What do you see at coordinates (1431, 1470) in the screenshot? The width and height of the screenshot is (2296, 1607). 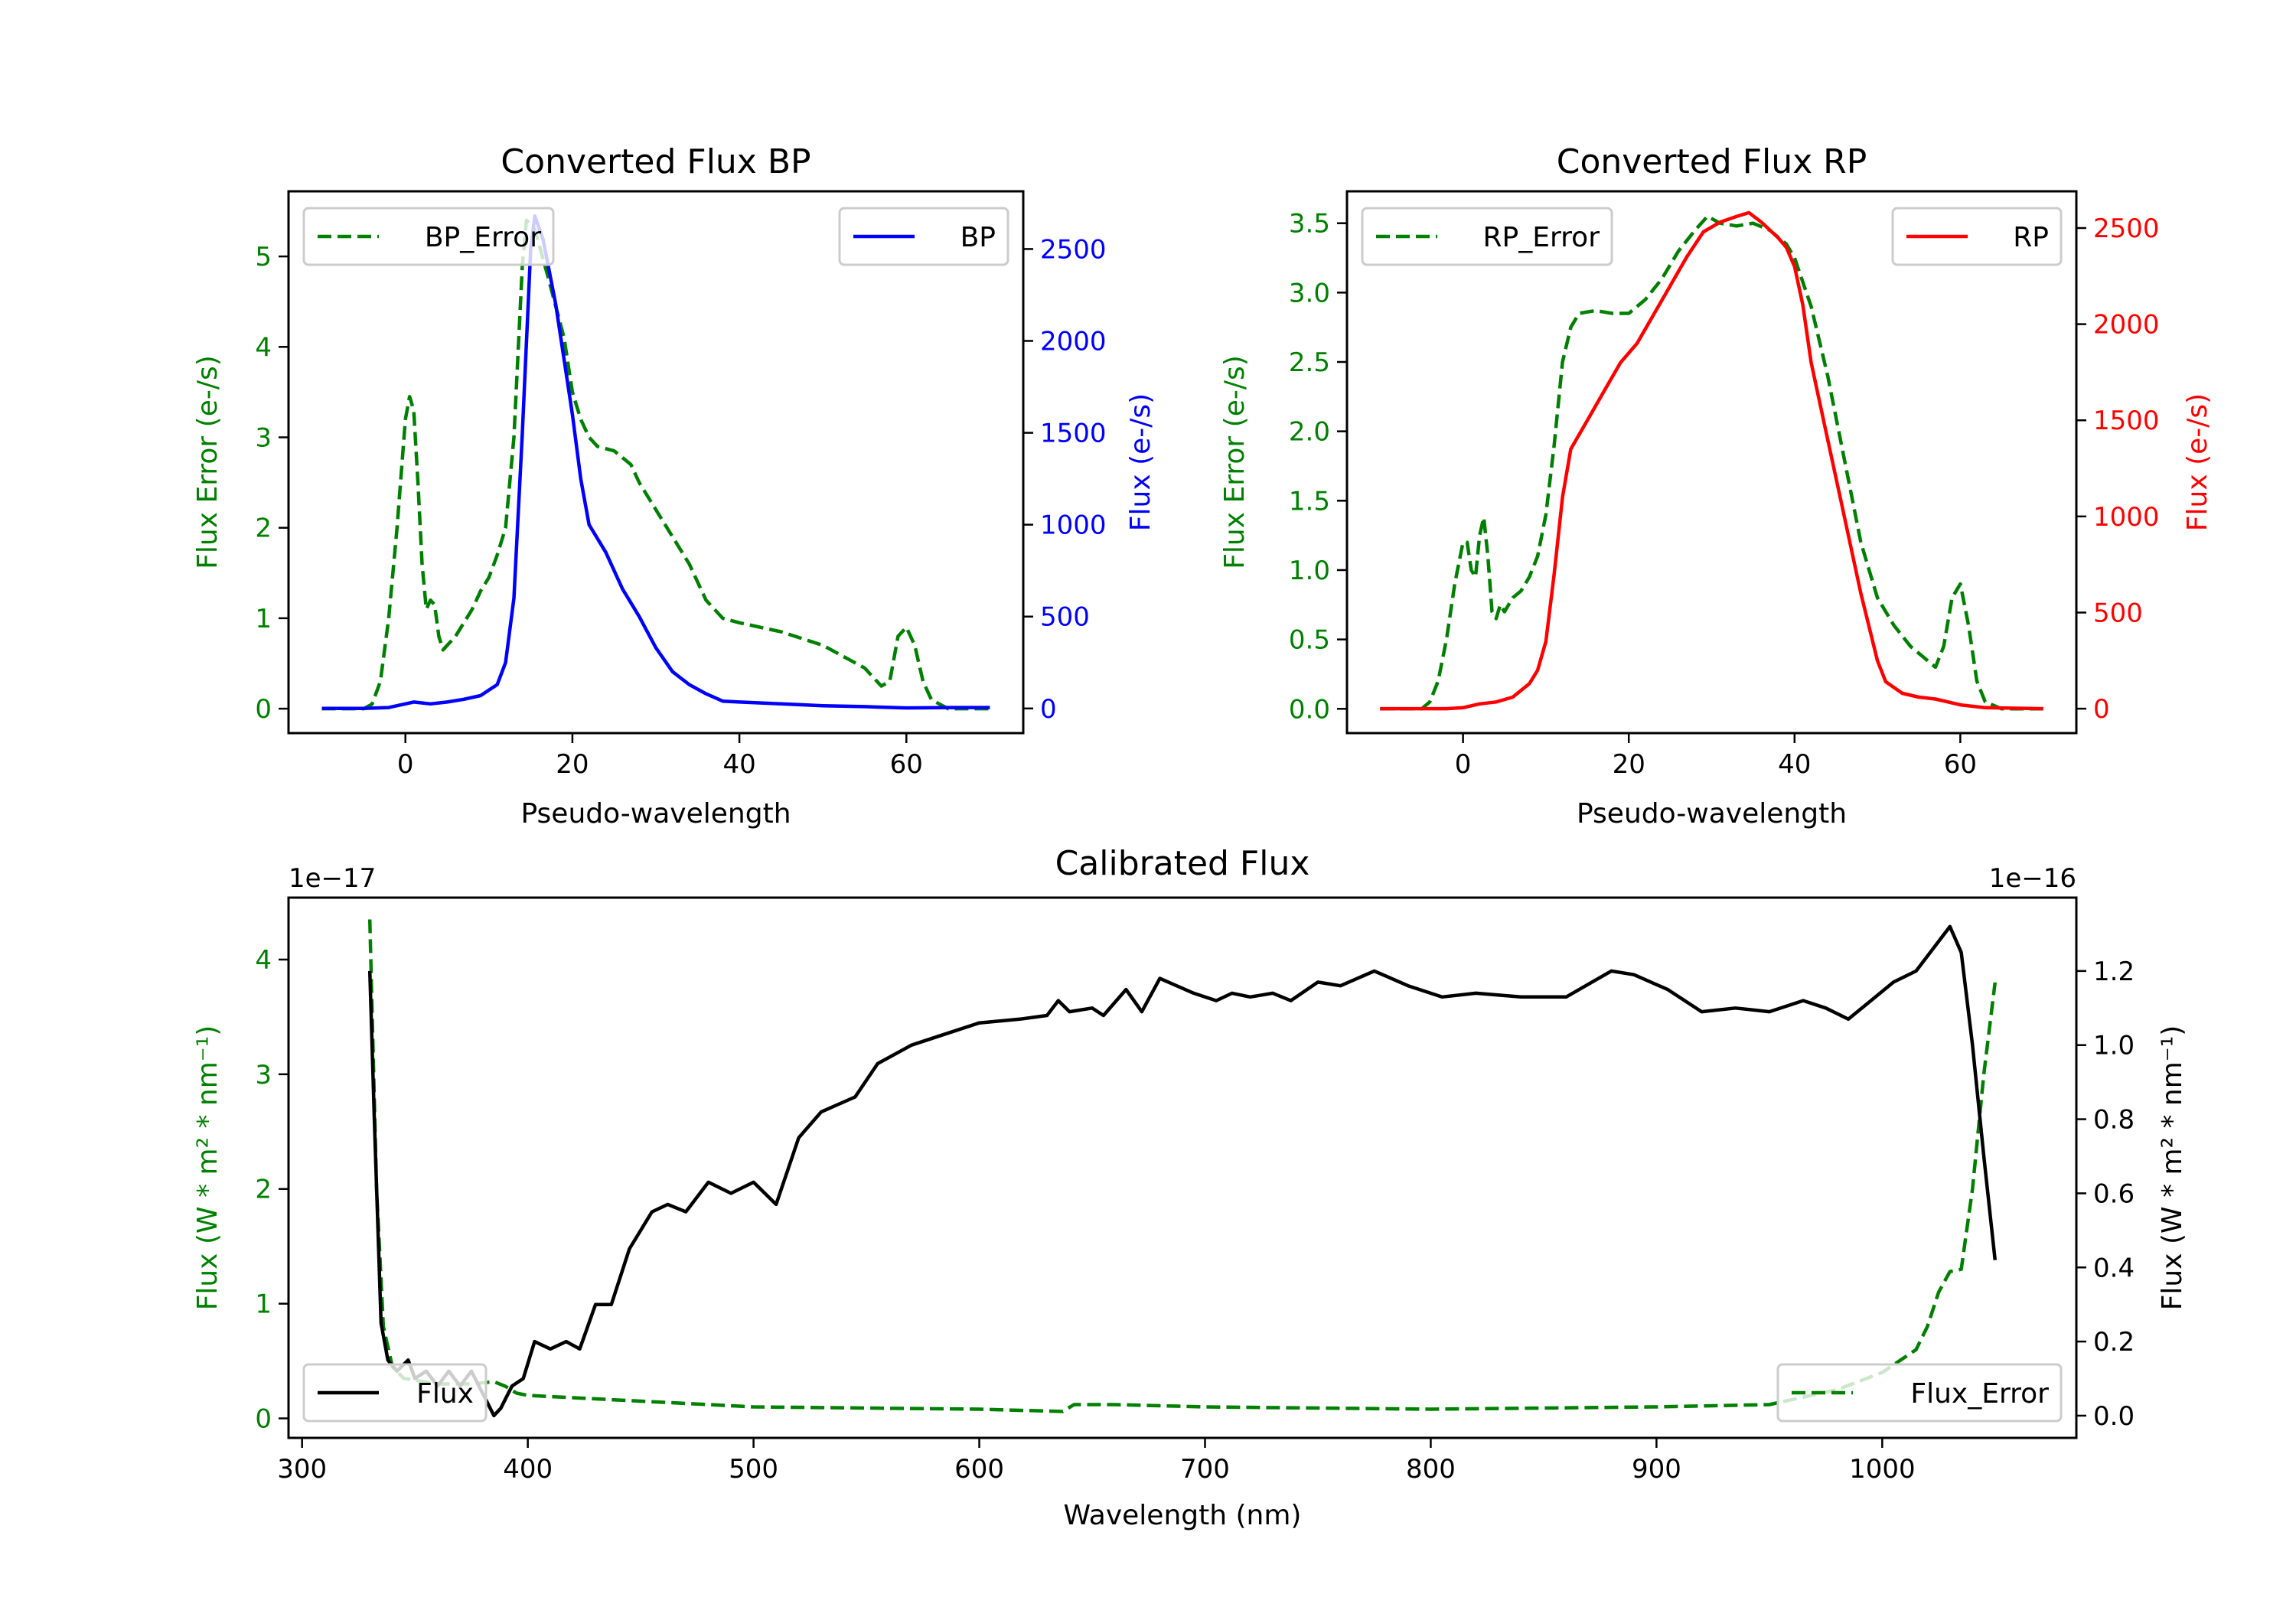 I see `x-tick-label: 800` at bounding box center [1431, 1470].